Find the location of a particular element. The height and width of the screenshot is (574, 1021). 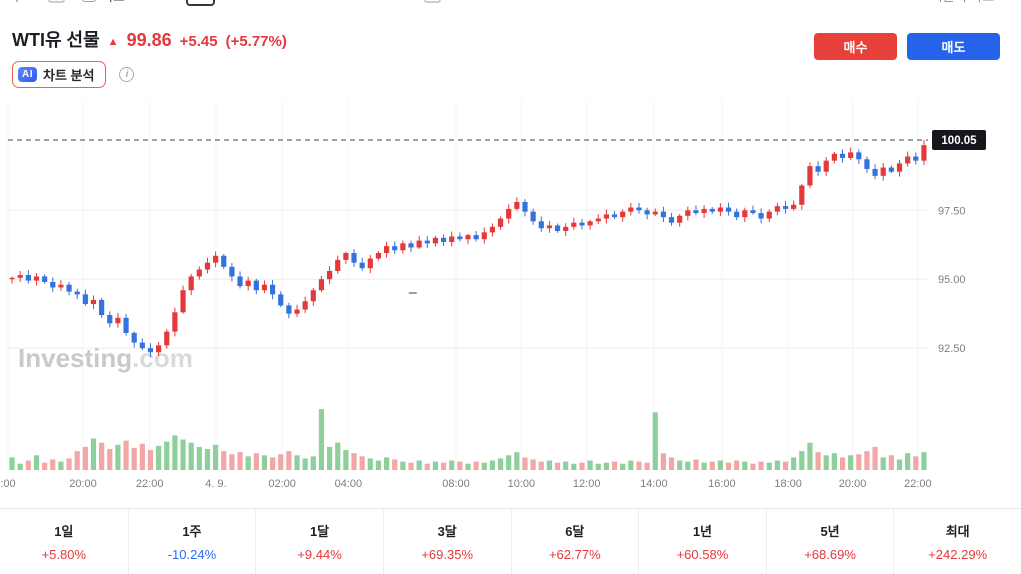

perf-cell-3달: 3달 +69.35% is located at coordinates (446, 541).